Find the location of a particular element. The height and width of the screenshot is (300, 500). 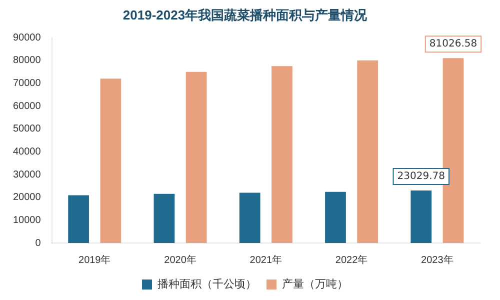

data-label: 23029.78 is located at coordinates (421, 176).